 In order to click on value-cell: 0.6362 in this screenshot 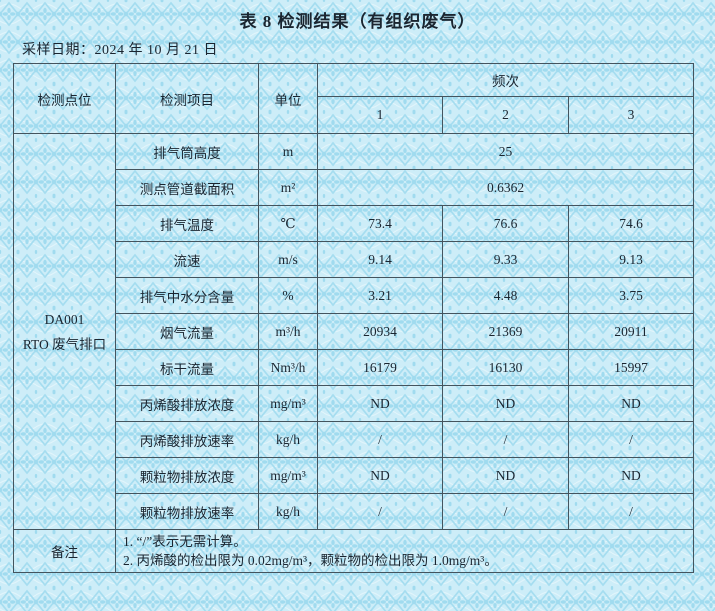, I will do `click(505, 187)`.